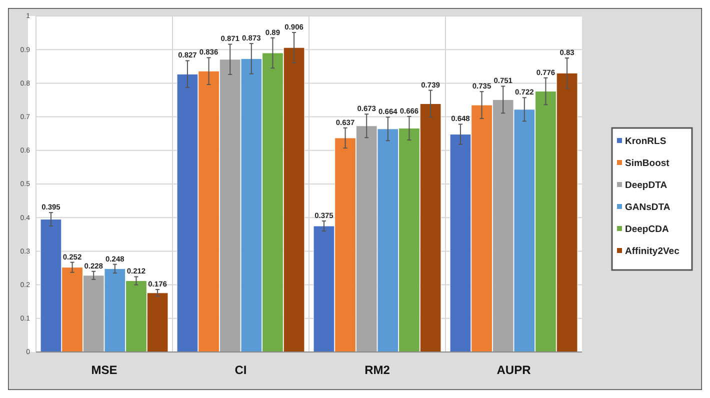  I want to click on legend-label: SimBoost, so click(647, 164).